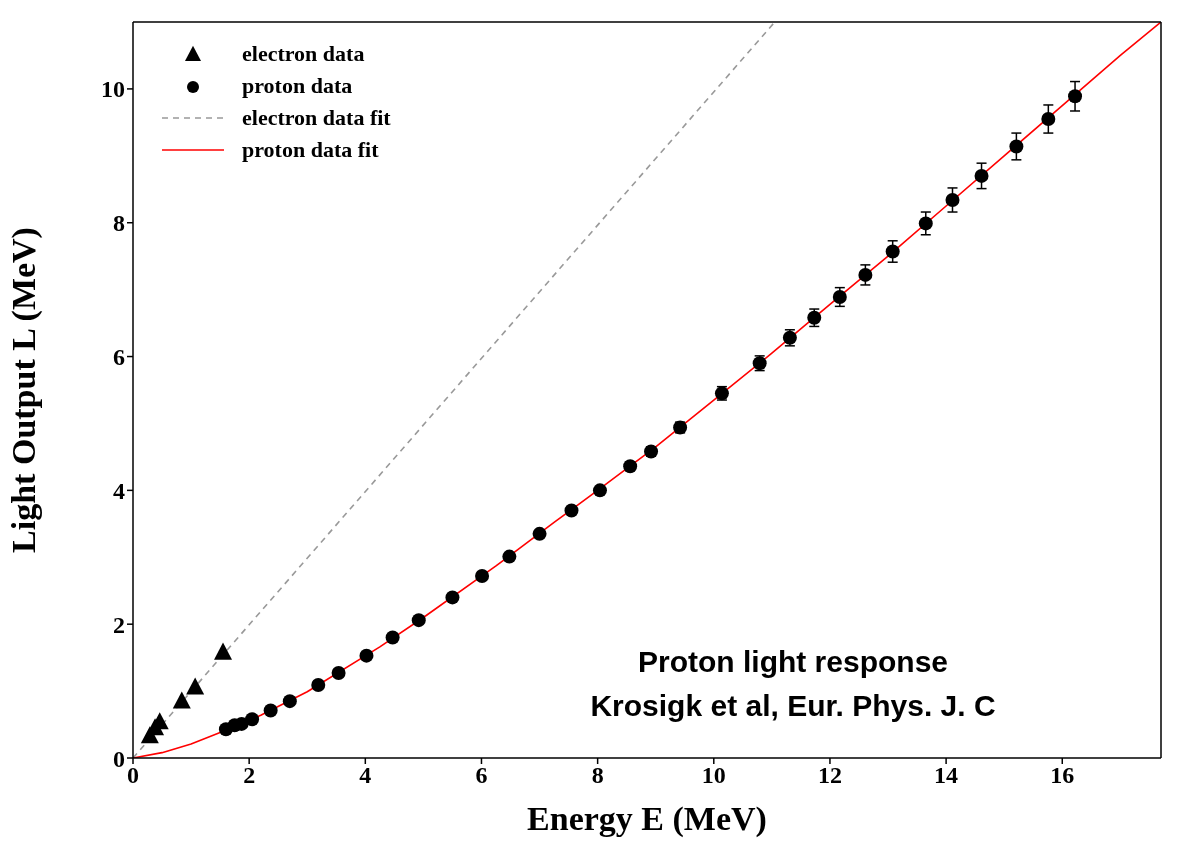  I want to click on annotation: Krosigk et al, Eur. Phys. J. C, so click(793, 706).